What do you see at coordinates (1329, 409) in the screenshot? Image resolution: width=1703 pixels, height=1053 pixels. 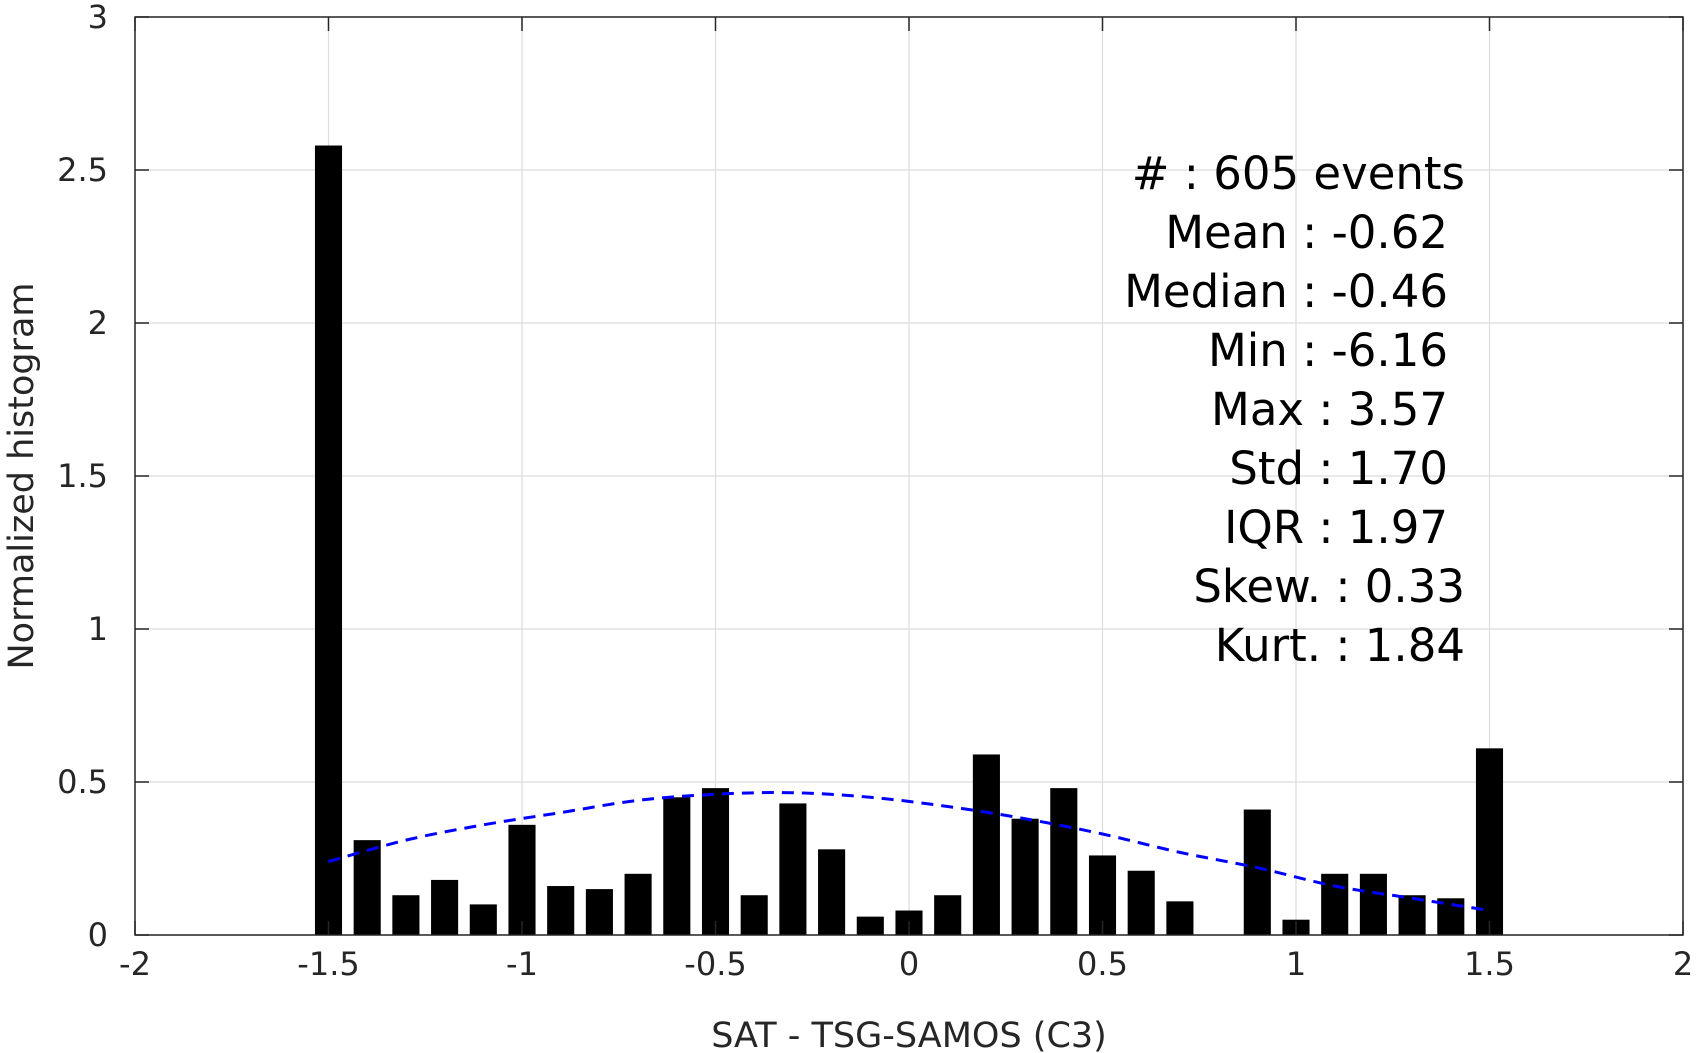 I see `stat-line: Max : 3.57` at bounding box center [1329, 409].